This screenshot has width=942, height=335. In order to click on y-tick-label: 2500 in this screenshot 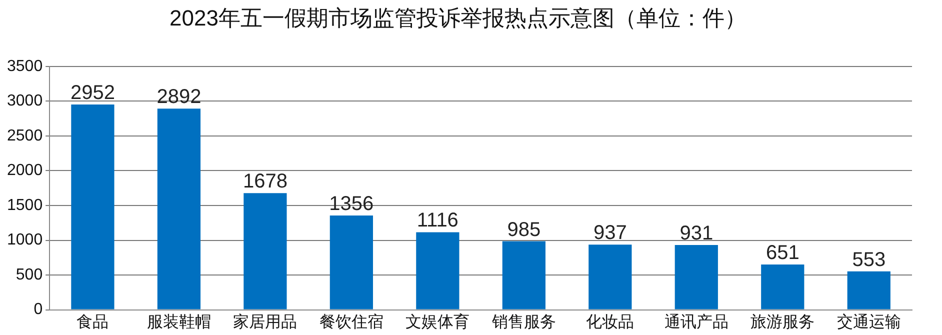, I will do `click(25, 135)`.